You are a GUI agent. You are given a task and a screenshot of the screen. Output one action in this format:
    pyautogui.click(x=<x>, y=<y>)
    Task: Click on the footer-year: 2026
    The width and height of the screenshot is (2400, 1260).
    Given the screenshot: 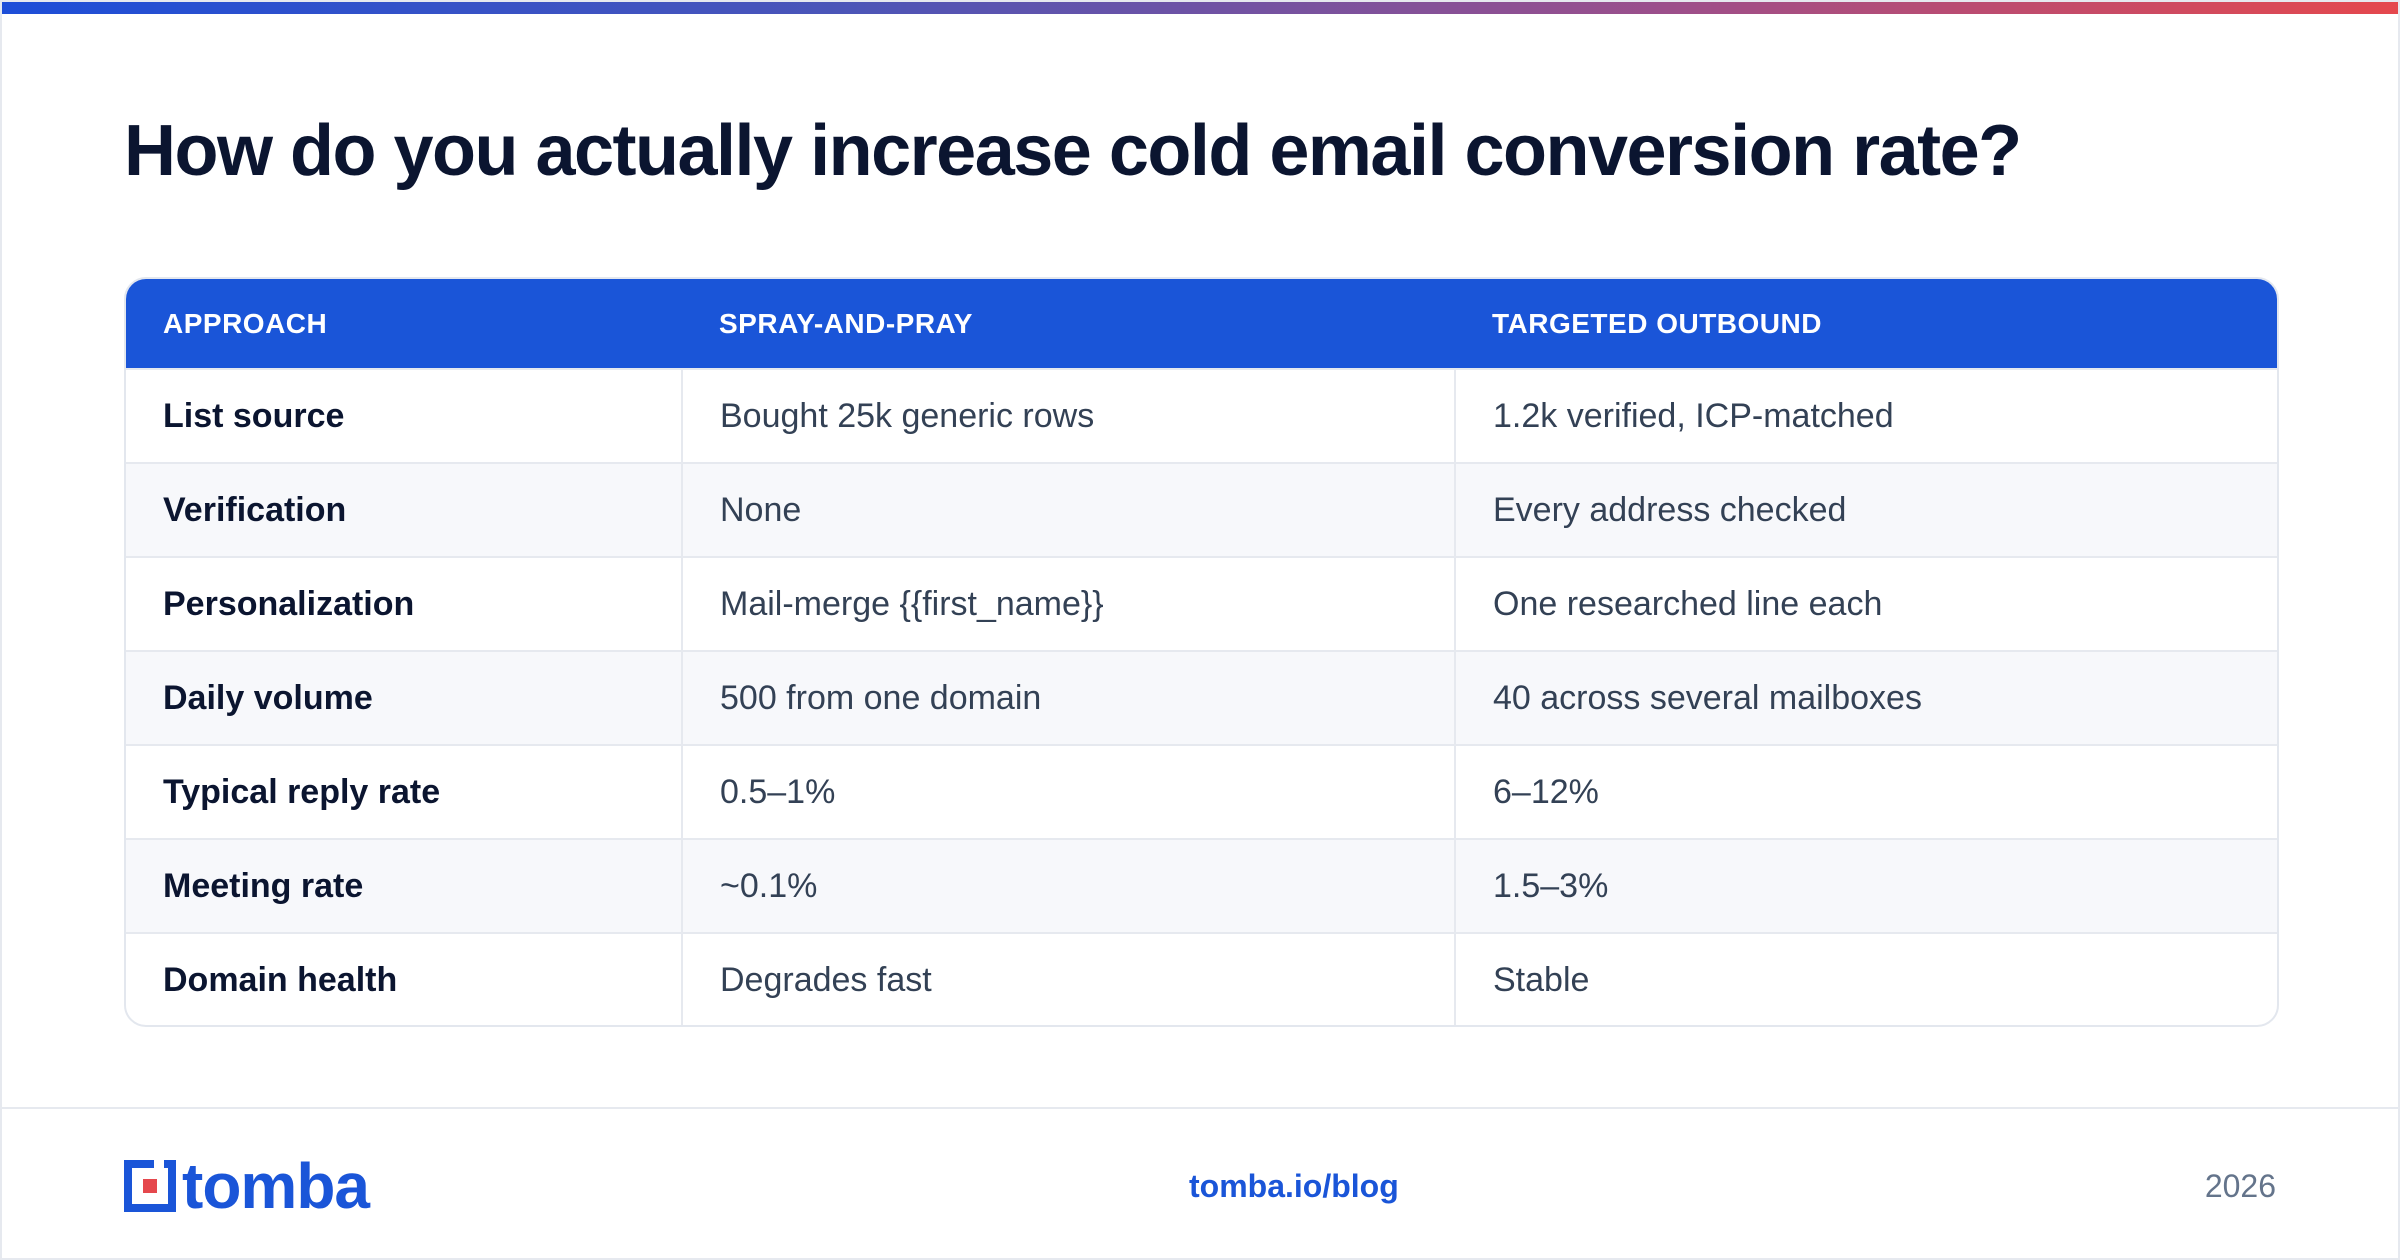 What is the action you would take?
    pyautogui.click(x=2240, y=1186)
    